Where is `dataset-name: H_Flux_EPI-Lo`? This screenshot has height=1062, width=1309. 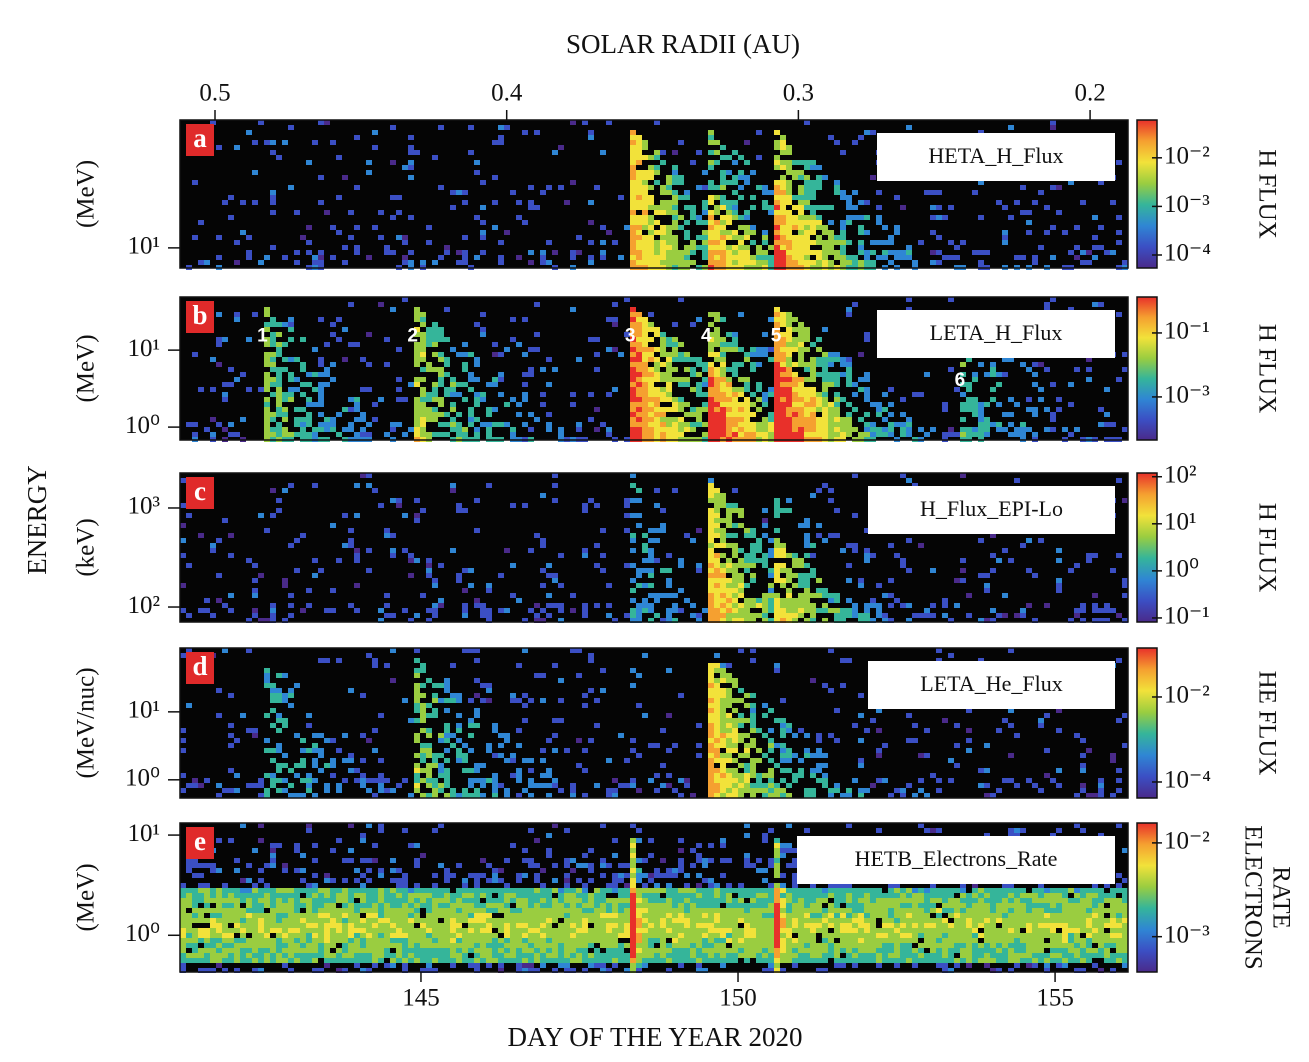 dataset-name: H_Flux_EPI-Lo is located at coordinates (991, 508).